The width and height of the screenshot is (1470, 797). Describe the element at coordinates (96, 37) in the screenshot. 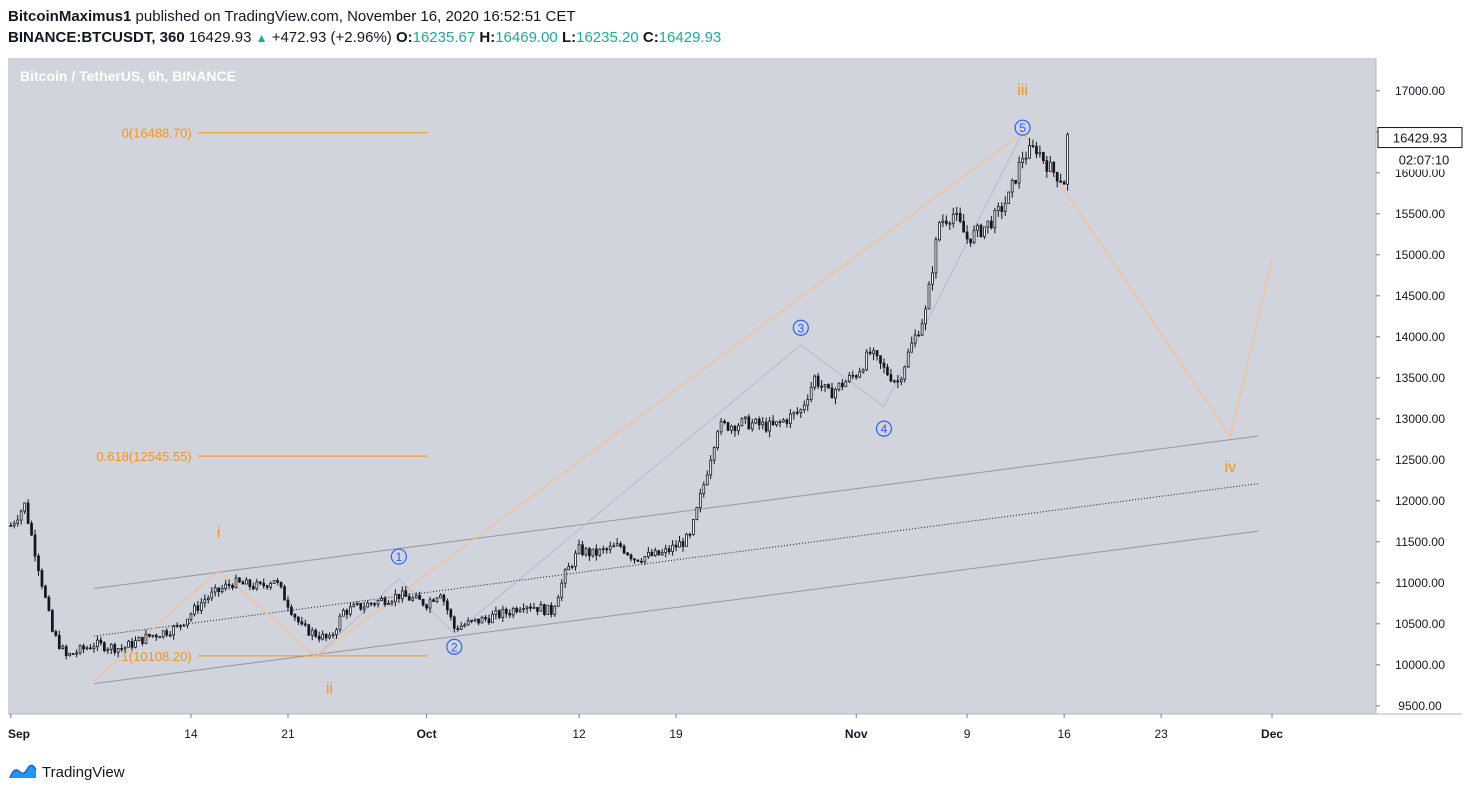

I see `symbol-label: BINANCE:BTCUSDT, 360` at that location.